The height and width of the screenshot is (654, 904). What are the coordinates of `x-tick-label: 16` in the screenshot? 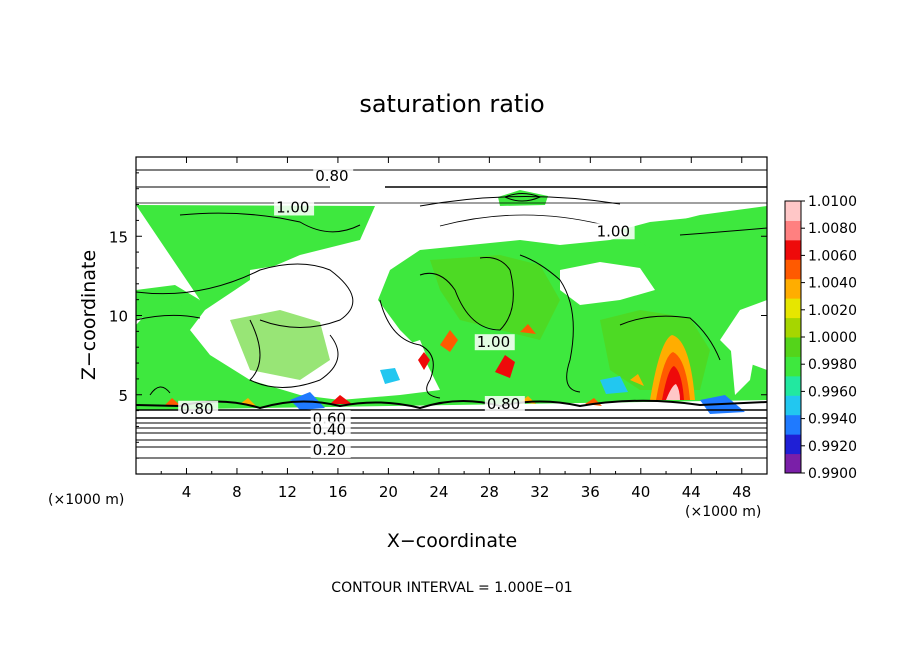 It's located at (337, 492).